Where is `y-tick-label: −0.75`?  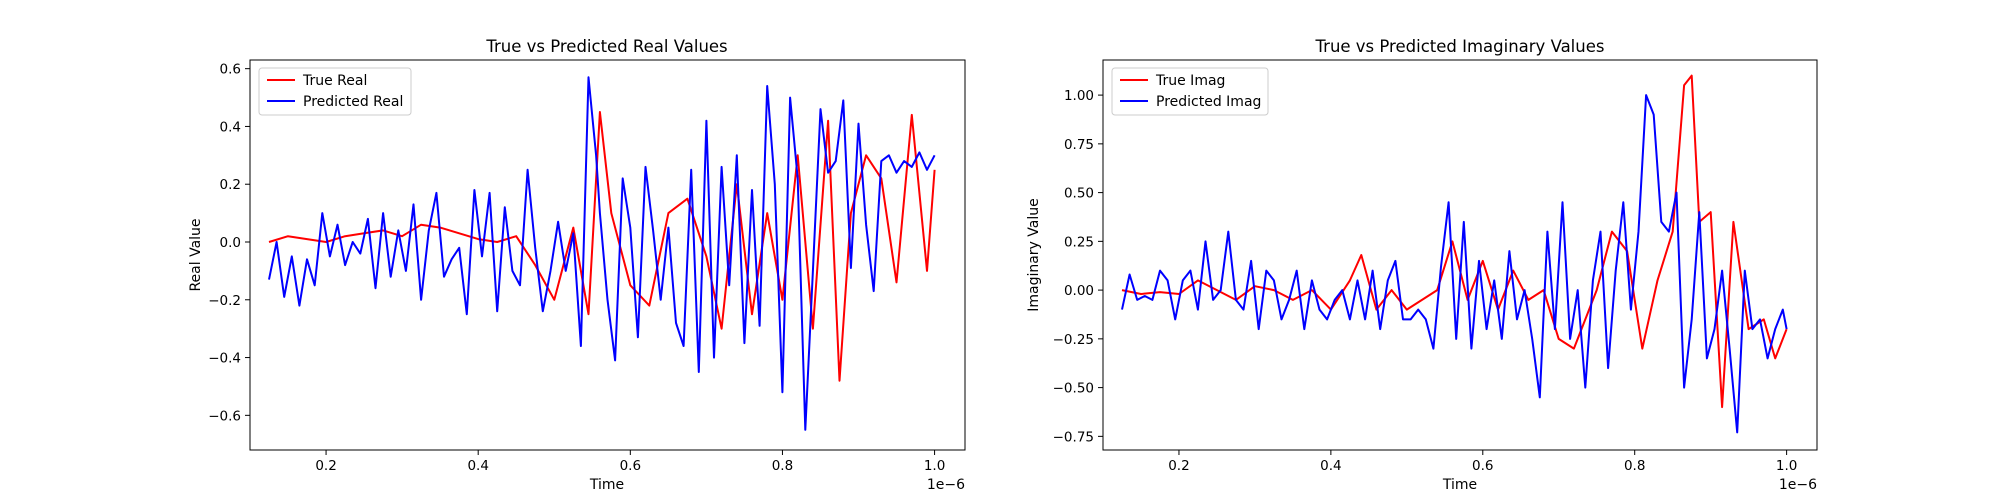 y-tick-label: −0.75 is located at coordinates (1073, 437).